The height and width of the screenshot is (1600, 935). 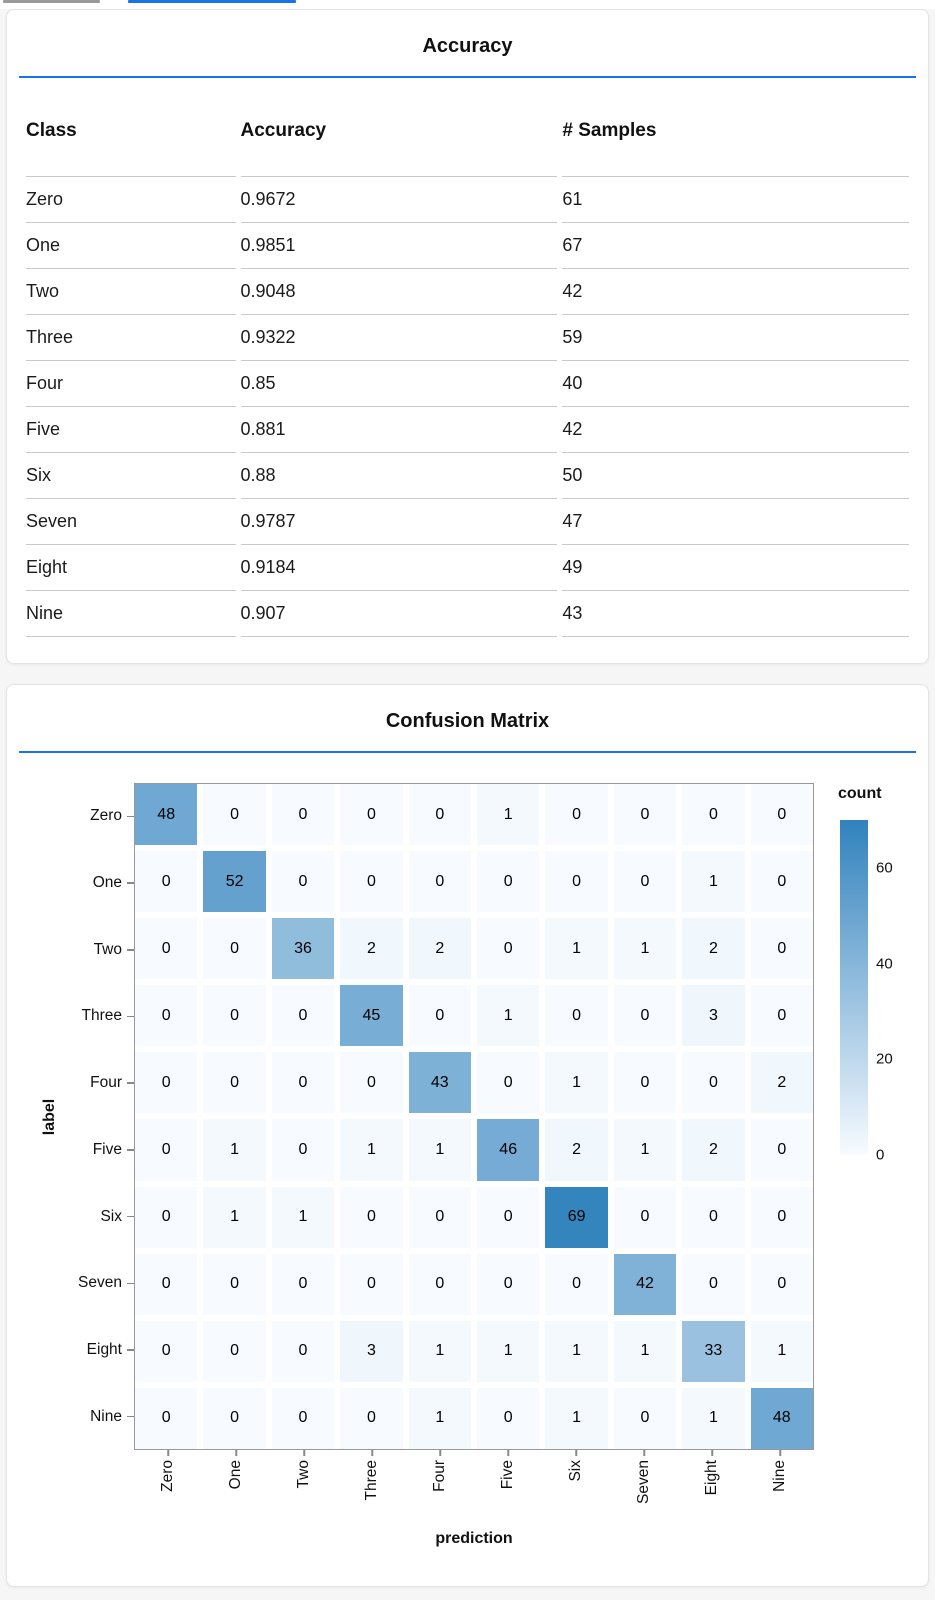 What do you see at coordinates (713, 1351) in the screenshot?
I see `matrix-cell: 33` at bounding box center [713, 1351].